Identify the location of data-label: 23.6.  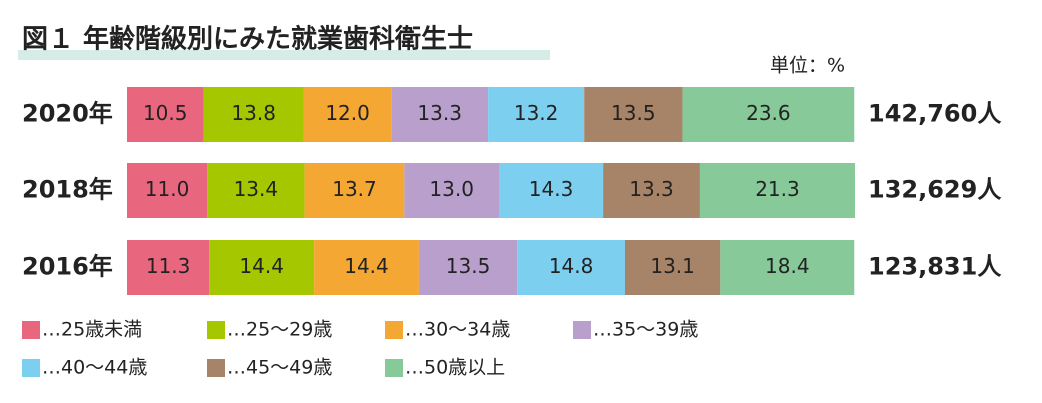
(768, 113).